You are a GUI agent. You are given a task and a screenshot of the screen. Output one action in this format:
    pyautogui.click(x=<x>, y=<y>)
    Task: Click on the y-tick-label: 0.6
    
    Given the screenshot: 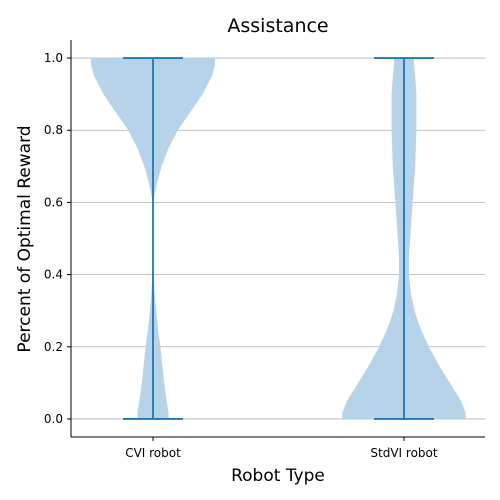 What is the action you would take?
    pyautogui.click(x=53, y=202)
    